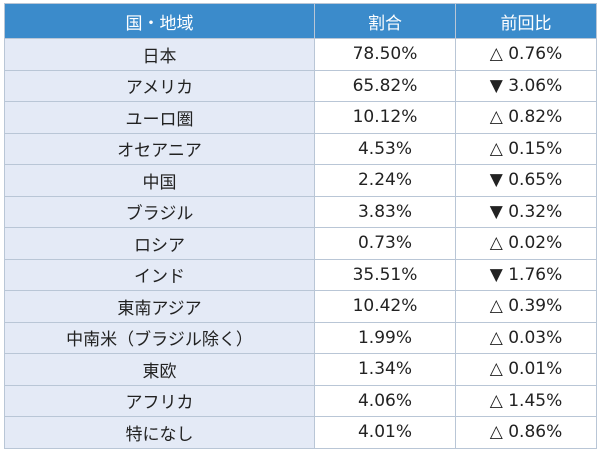  I want to click on change-cell: △ 0.01%, so click(526, 369).